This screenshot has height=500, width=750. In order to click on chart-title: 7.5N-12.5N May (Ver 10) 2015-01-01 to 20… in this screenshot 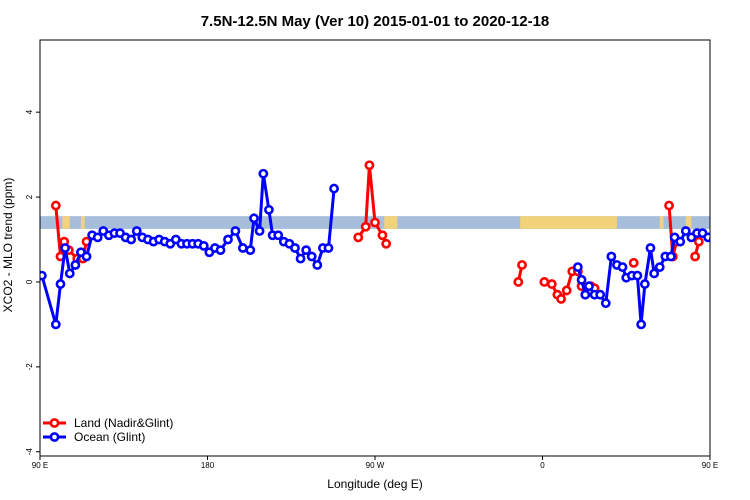, I will do `click(375, 21)`.